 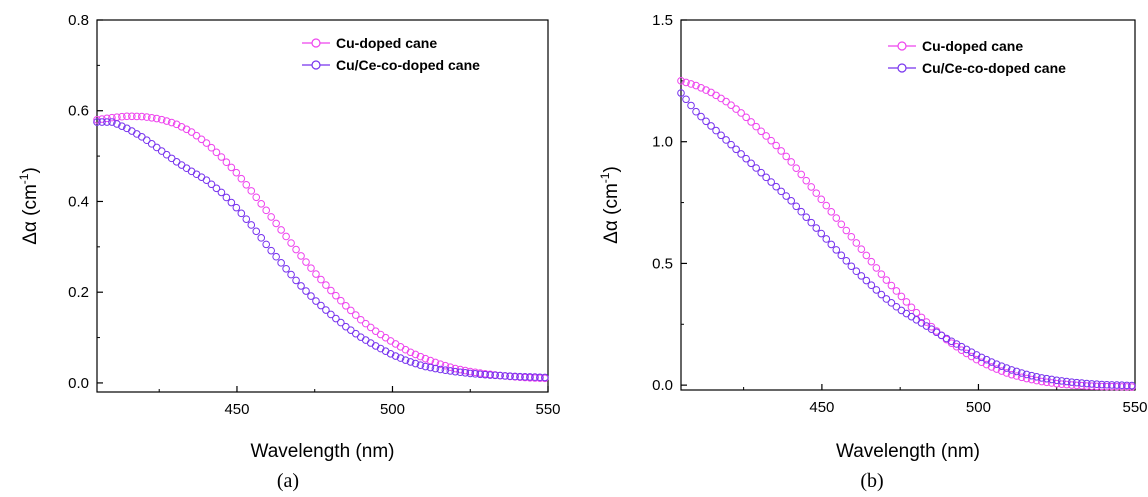 What do you see at coordinates (908, 451) in the screenshot?
I see `x-axis-title: Wavelength (nm)` at bounding box center [908, 451].